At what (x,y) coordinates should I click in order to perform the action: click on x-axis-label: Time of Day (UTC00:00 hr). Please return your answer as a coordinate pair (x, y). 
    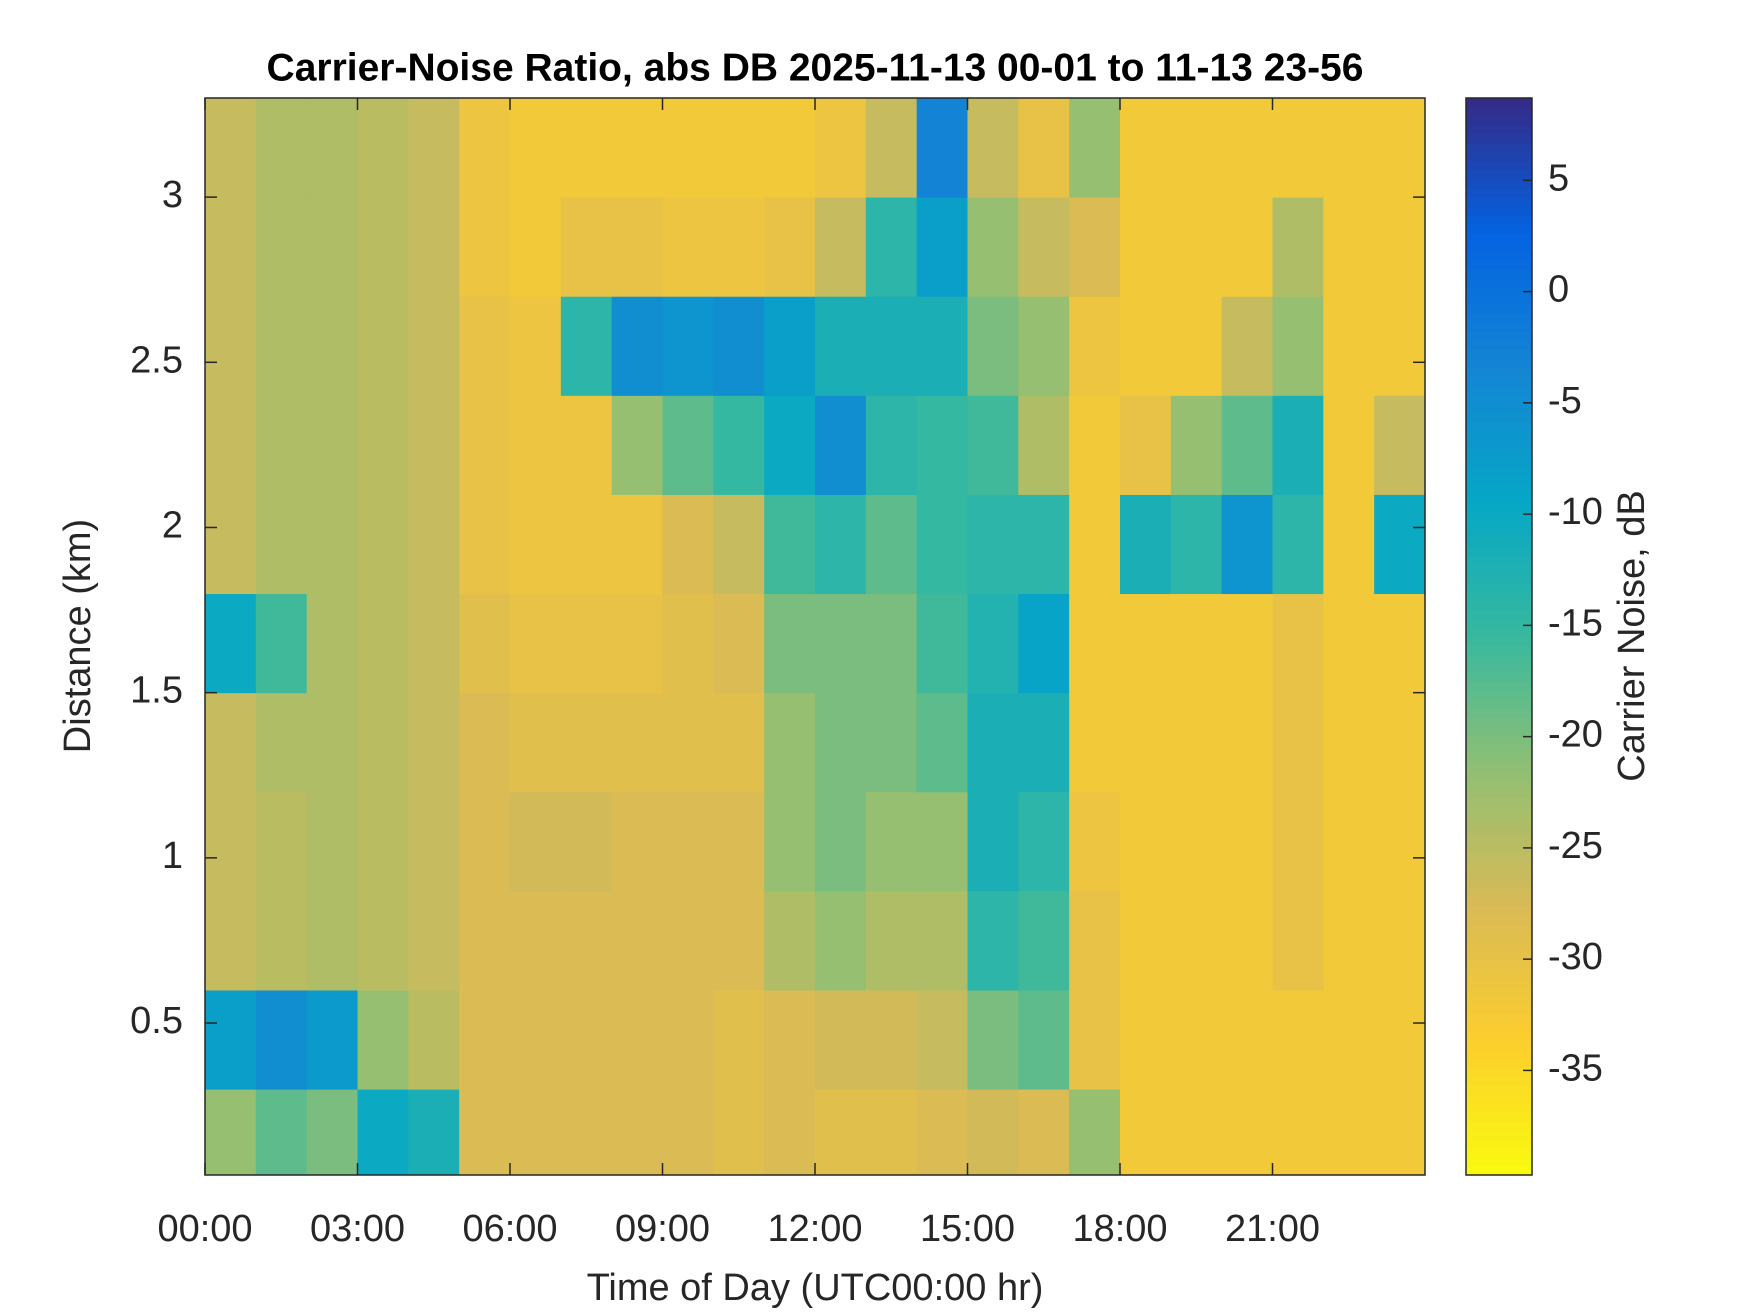
    Looking at the image, I should click on (815, 1288).